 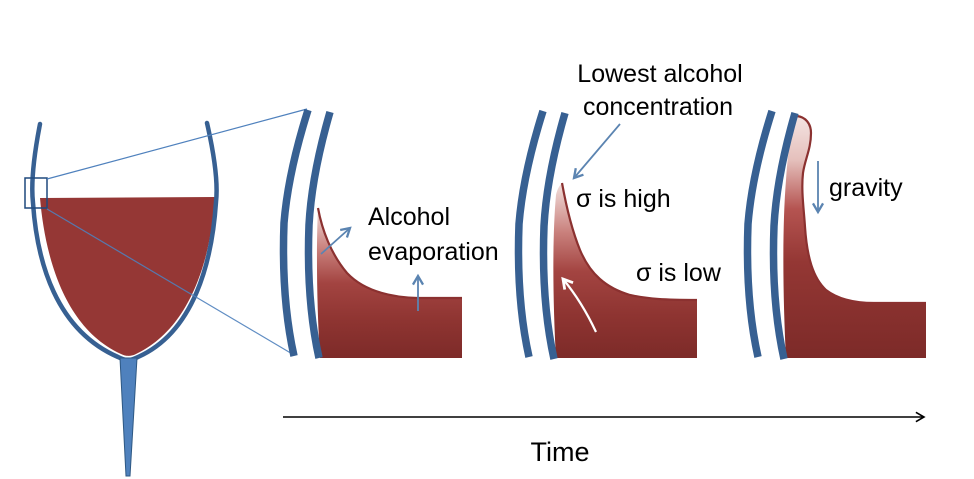 I want to click on marangoni-flow-arrow, so click(x=579, y=304).